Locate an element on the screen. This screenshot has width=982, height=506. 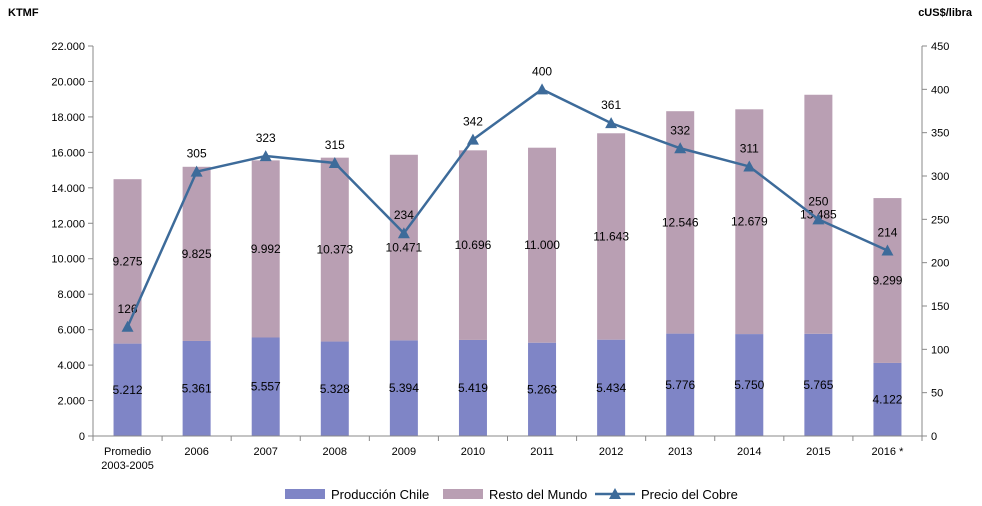
legend-swatch-resto-del-mundo is located at coordinates (463, 494).